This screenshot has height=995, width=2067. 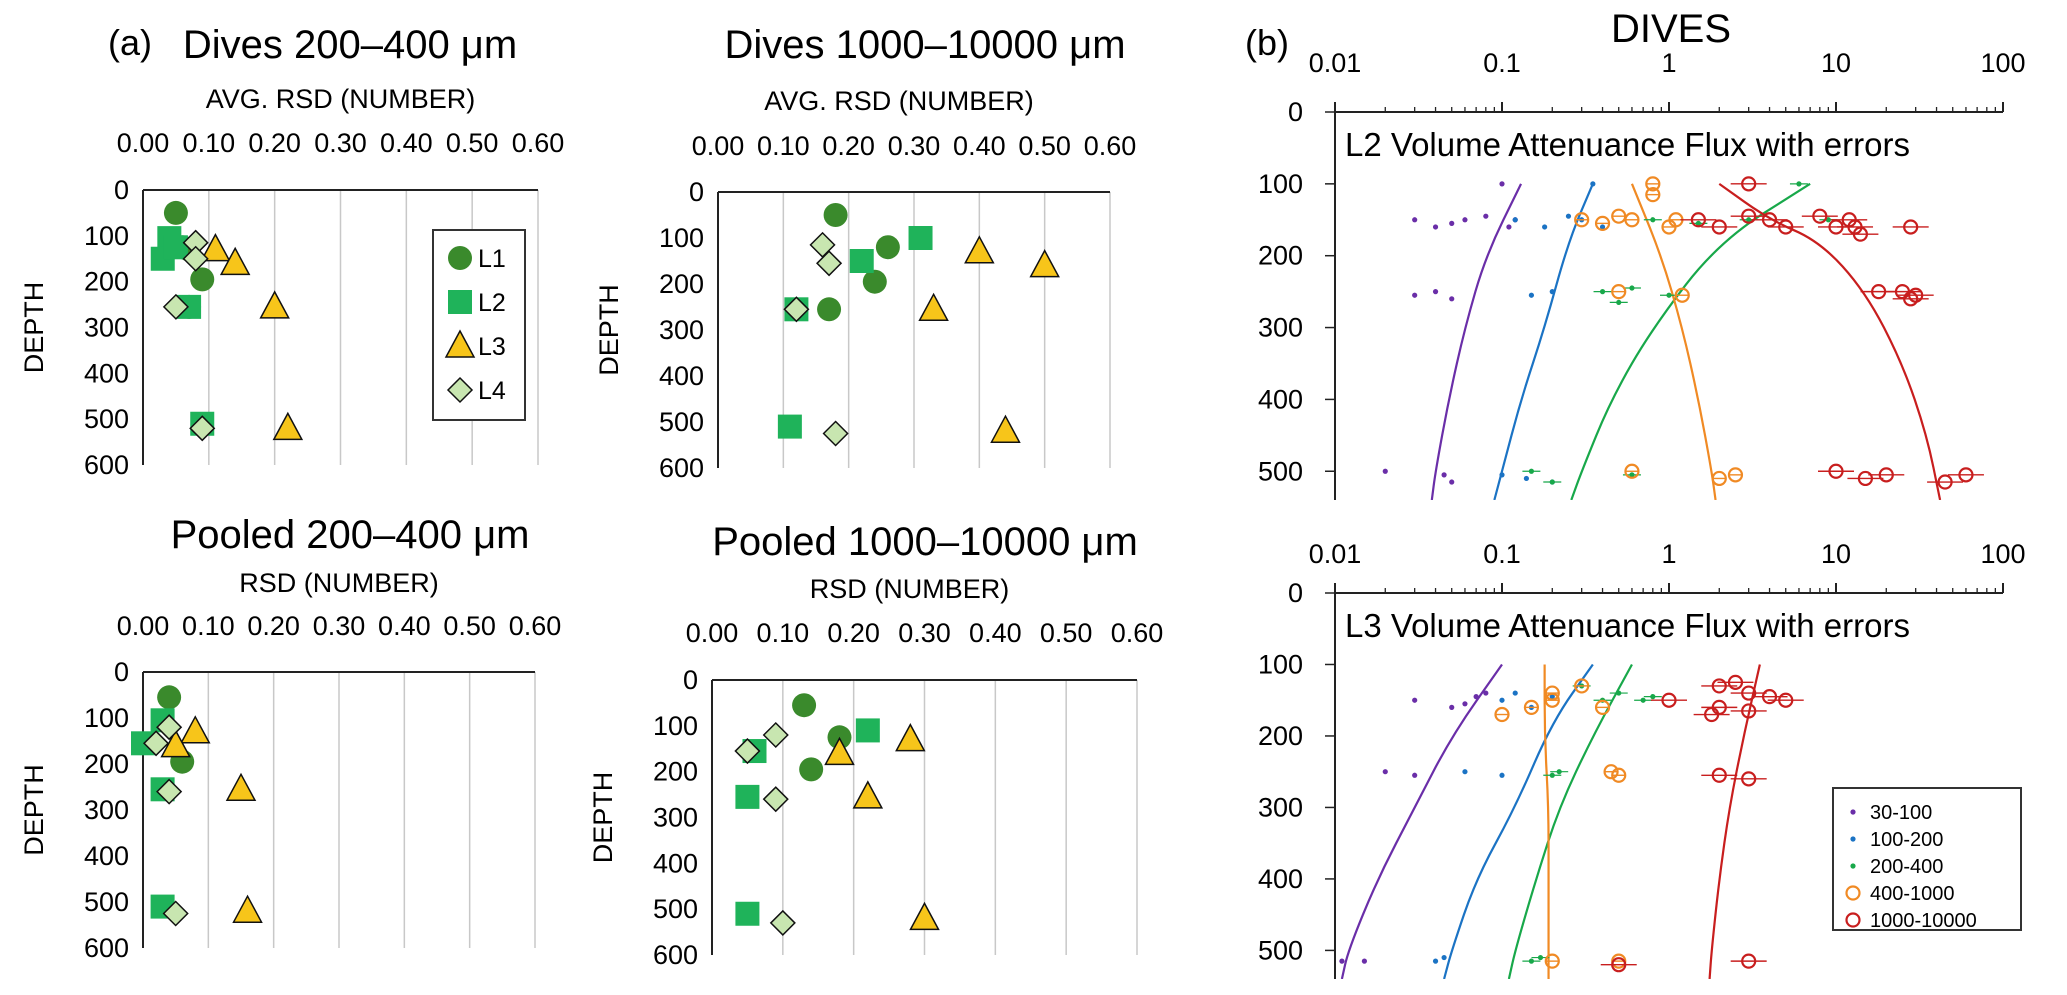 I want to click on x-tick-label: 0.20, so click(x=274, y=143).